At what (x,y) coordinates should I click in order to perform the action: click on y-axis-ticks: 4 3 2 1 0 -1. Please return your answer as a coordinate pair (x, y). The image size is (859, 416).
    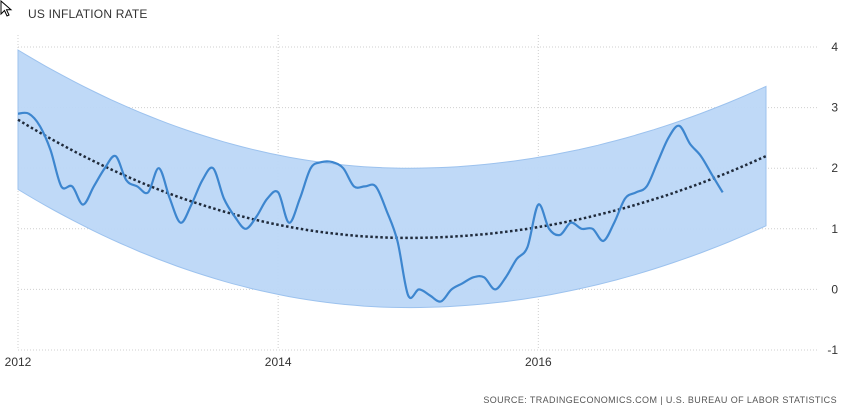
    Looking at the image, I should click on (832, 198).